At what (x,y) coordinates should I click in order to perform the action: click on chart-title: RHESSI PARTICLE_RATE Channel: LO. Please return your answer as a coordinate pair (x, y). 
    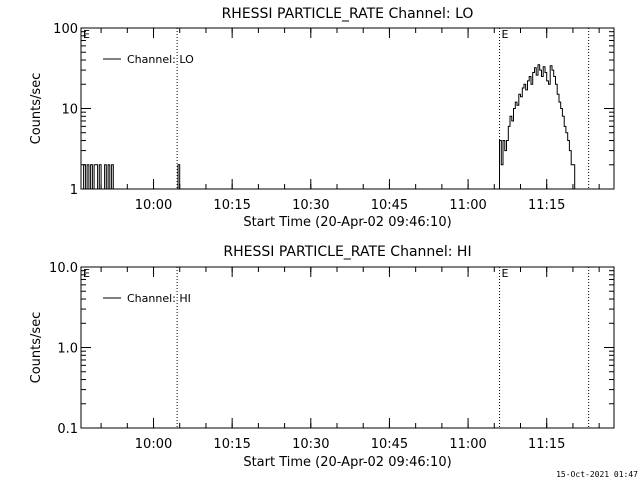
    Looking at the image, I should click on (348, 14).